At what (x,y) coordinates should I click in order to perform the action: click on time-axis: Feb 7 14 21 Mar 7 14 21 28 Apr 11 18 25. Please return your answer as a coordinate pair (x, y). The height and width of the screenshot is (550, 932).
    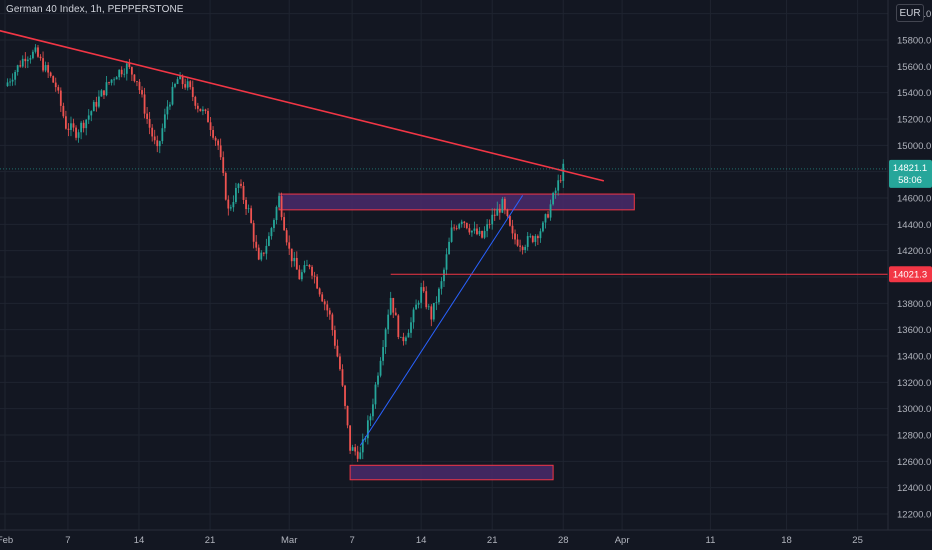
    Looking at the image, I should click on (431, 540).